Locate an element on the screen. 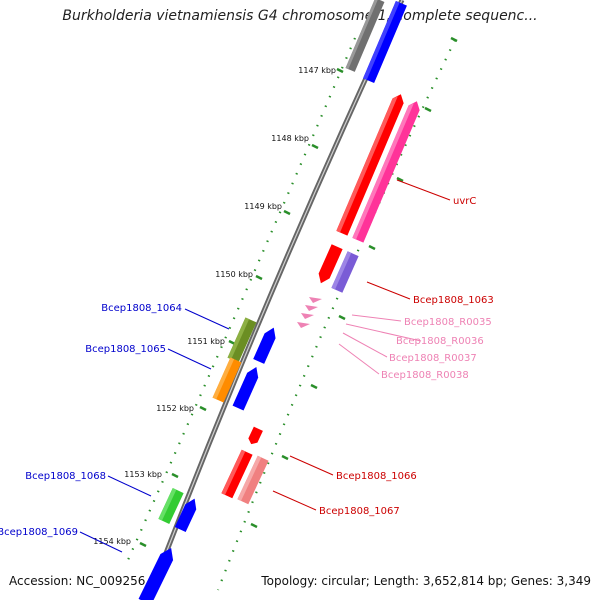  label-bcep1808-r0038: Bcep1808_R0038 is located at coordinates (425, 375).